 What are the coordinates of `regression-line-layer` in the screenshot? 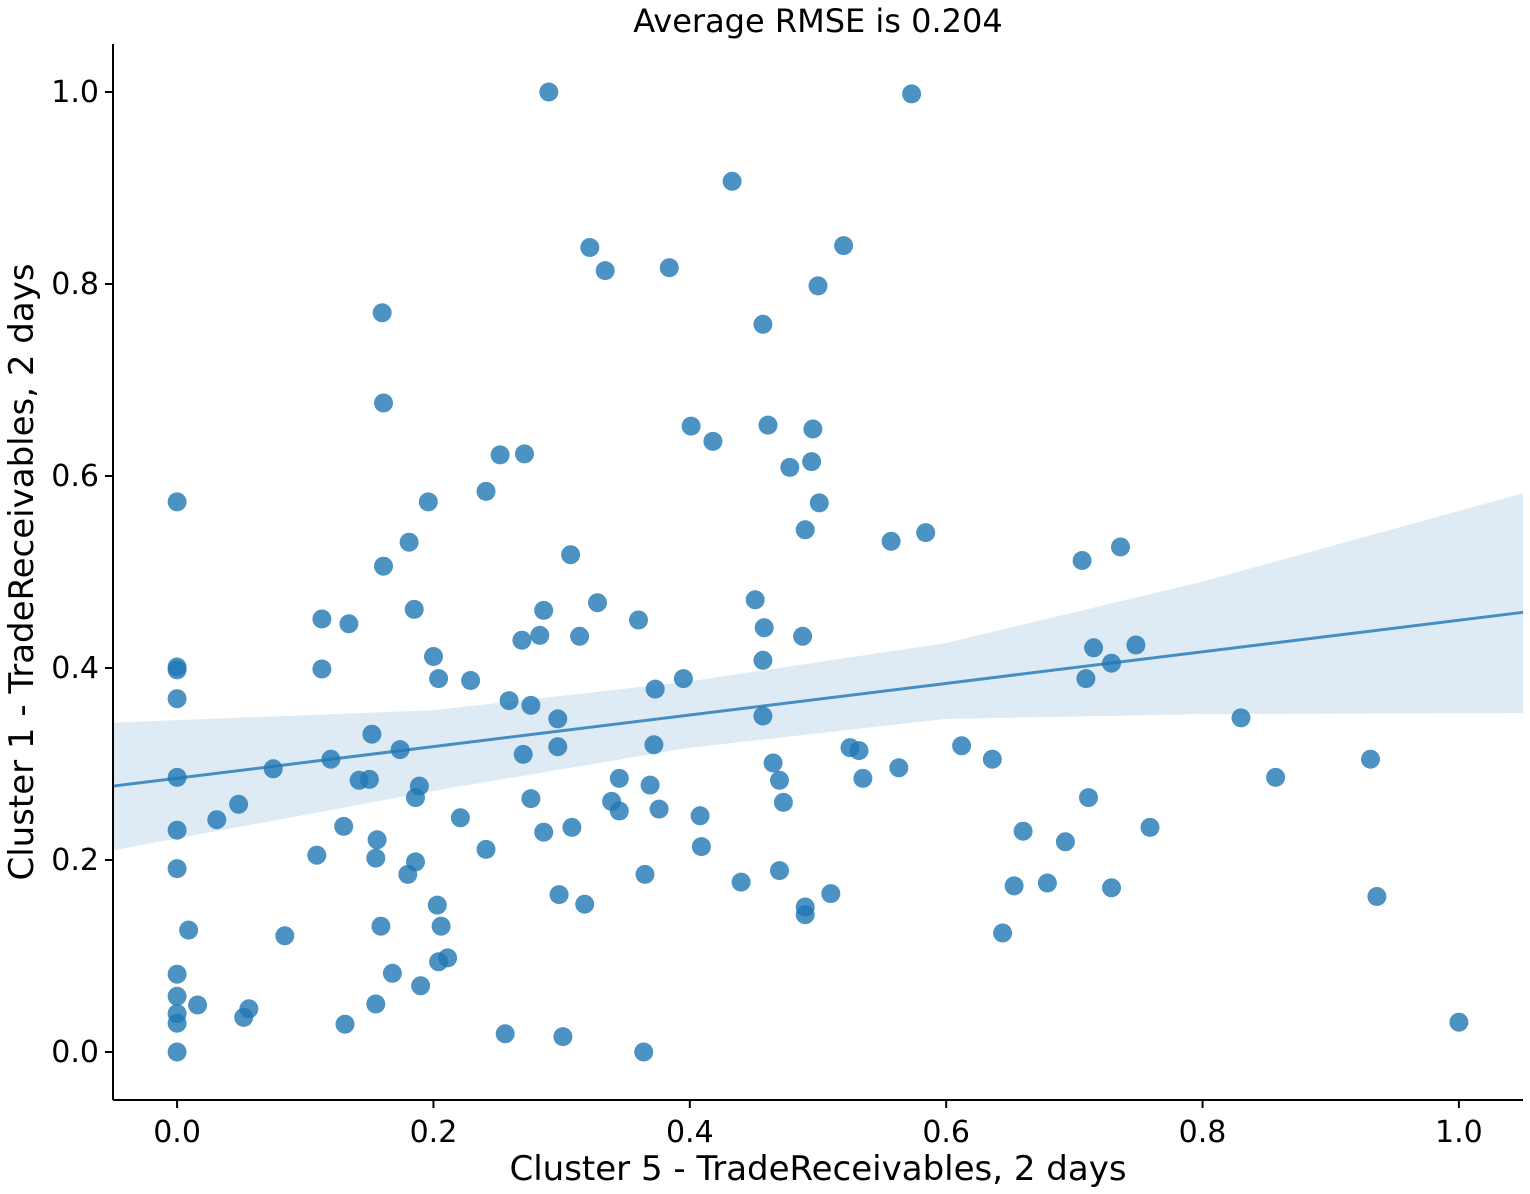 It's located at (818, 699).